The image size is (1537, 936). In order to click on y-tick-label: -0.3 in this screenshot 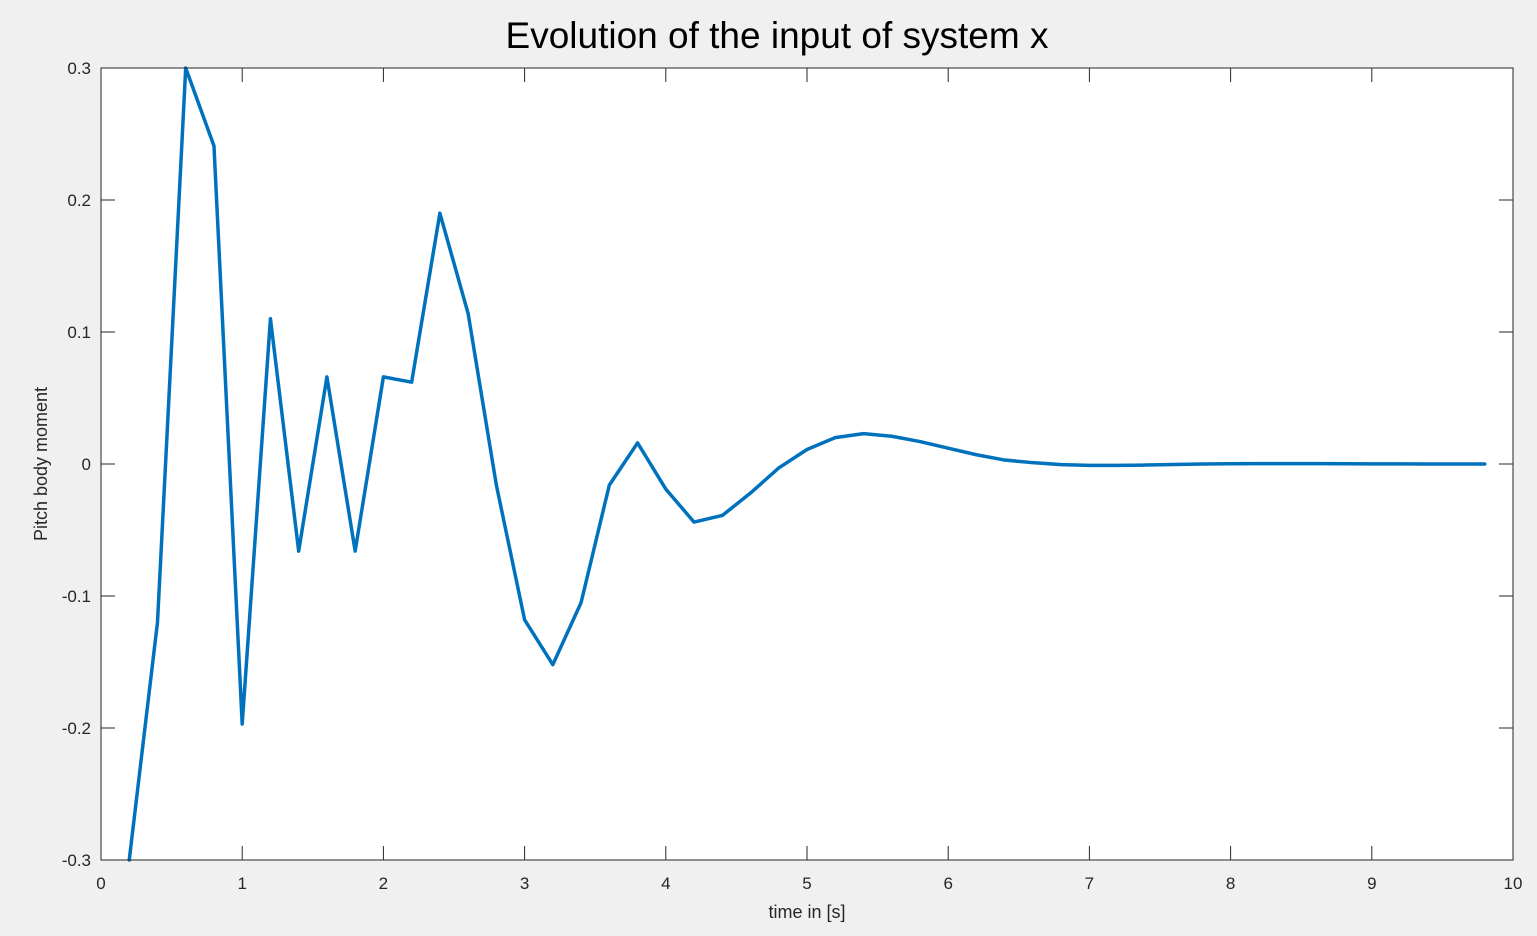, I will do `click(76, 860)`.